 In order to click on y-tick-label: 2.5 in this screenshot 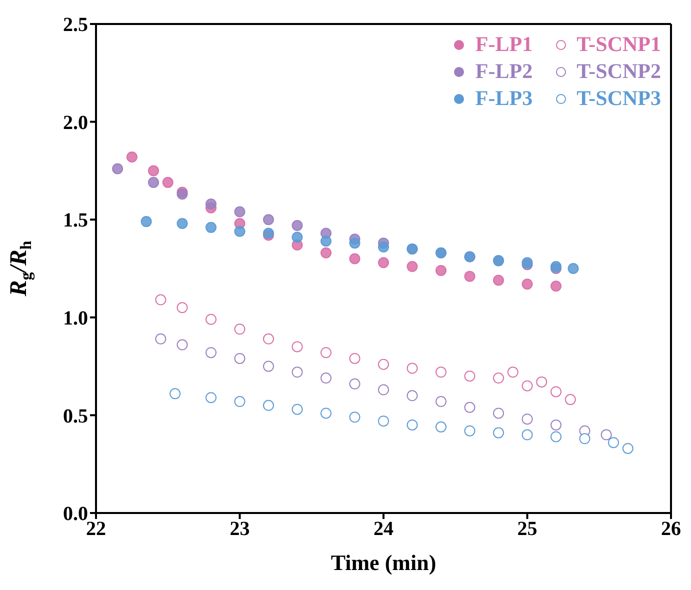, I will do `click(75, 25)`.